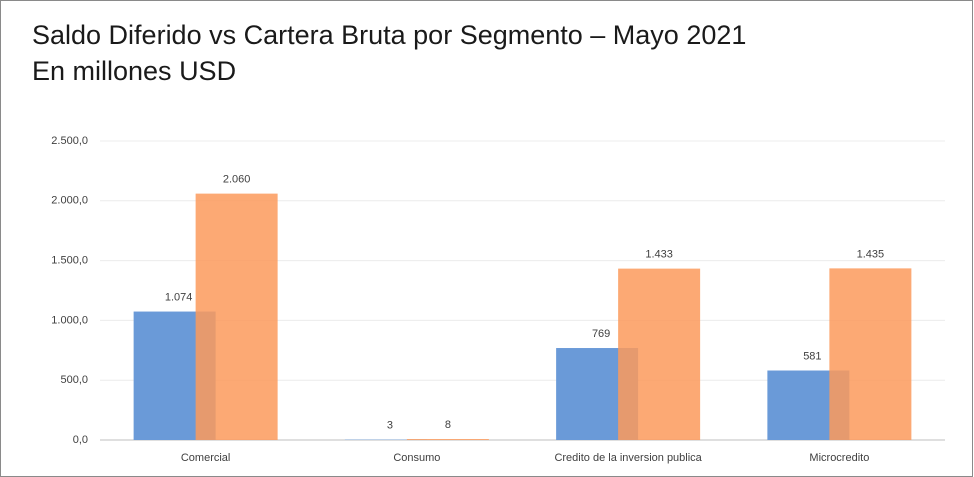 Image resolution: width=974 pixels, height=477 pixels. What do you see at coordinates (659, 255) in the screenshot?
I see `data-label: 1.433` at bounding box center [659, 255].